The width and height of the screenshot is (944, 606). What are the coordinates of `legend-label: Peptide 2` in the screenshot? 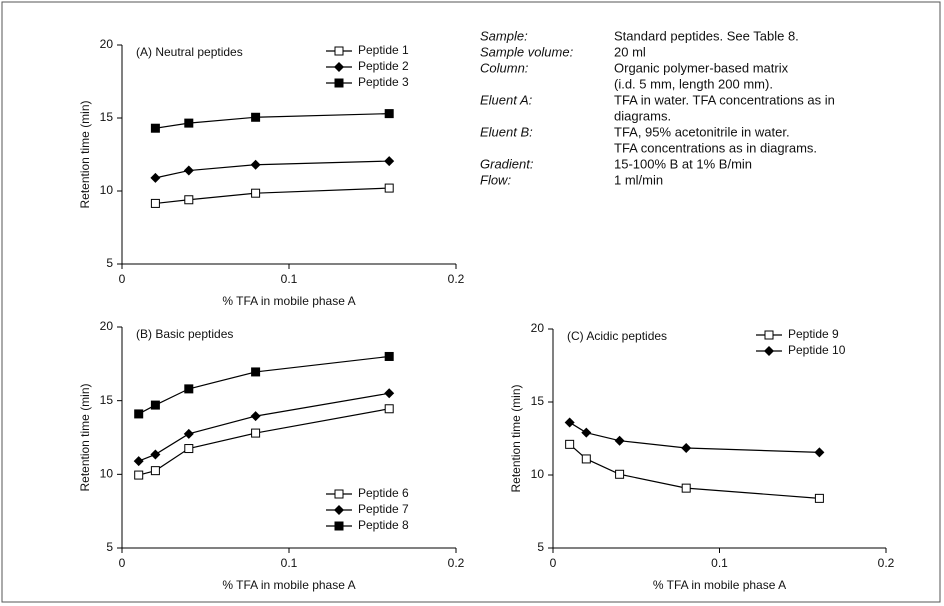 It's located at (383, 66).